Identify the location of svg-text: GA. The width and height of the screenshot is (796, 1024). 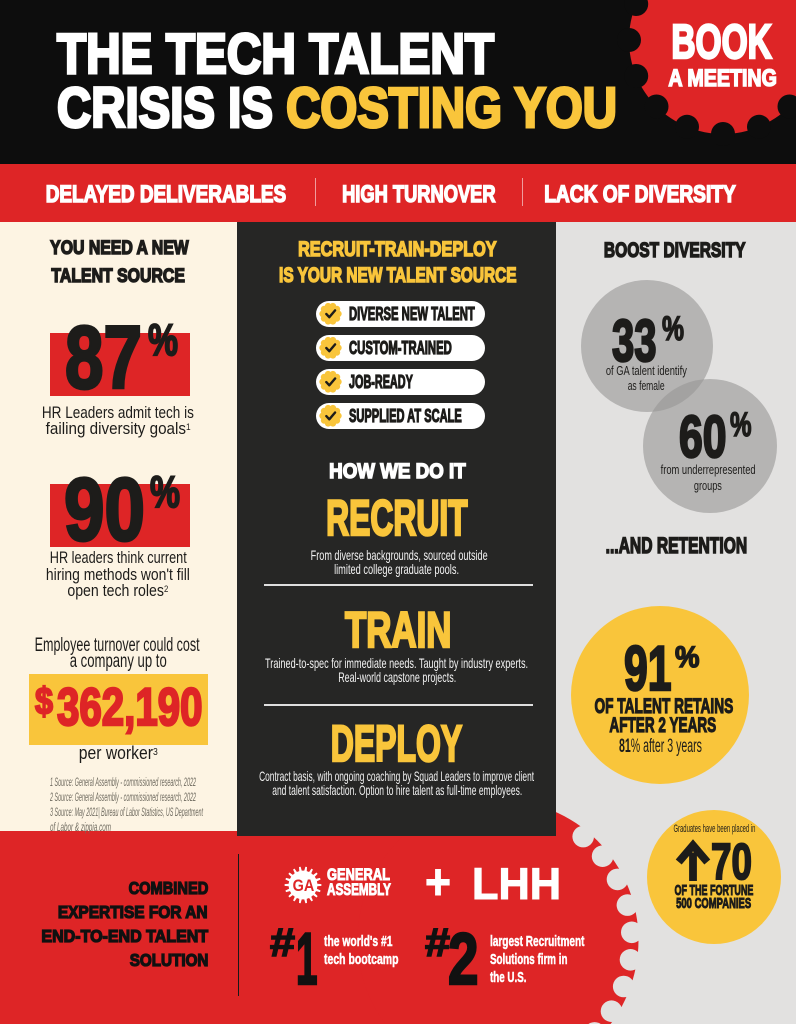
(304, 886).